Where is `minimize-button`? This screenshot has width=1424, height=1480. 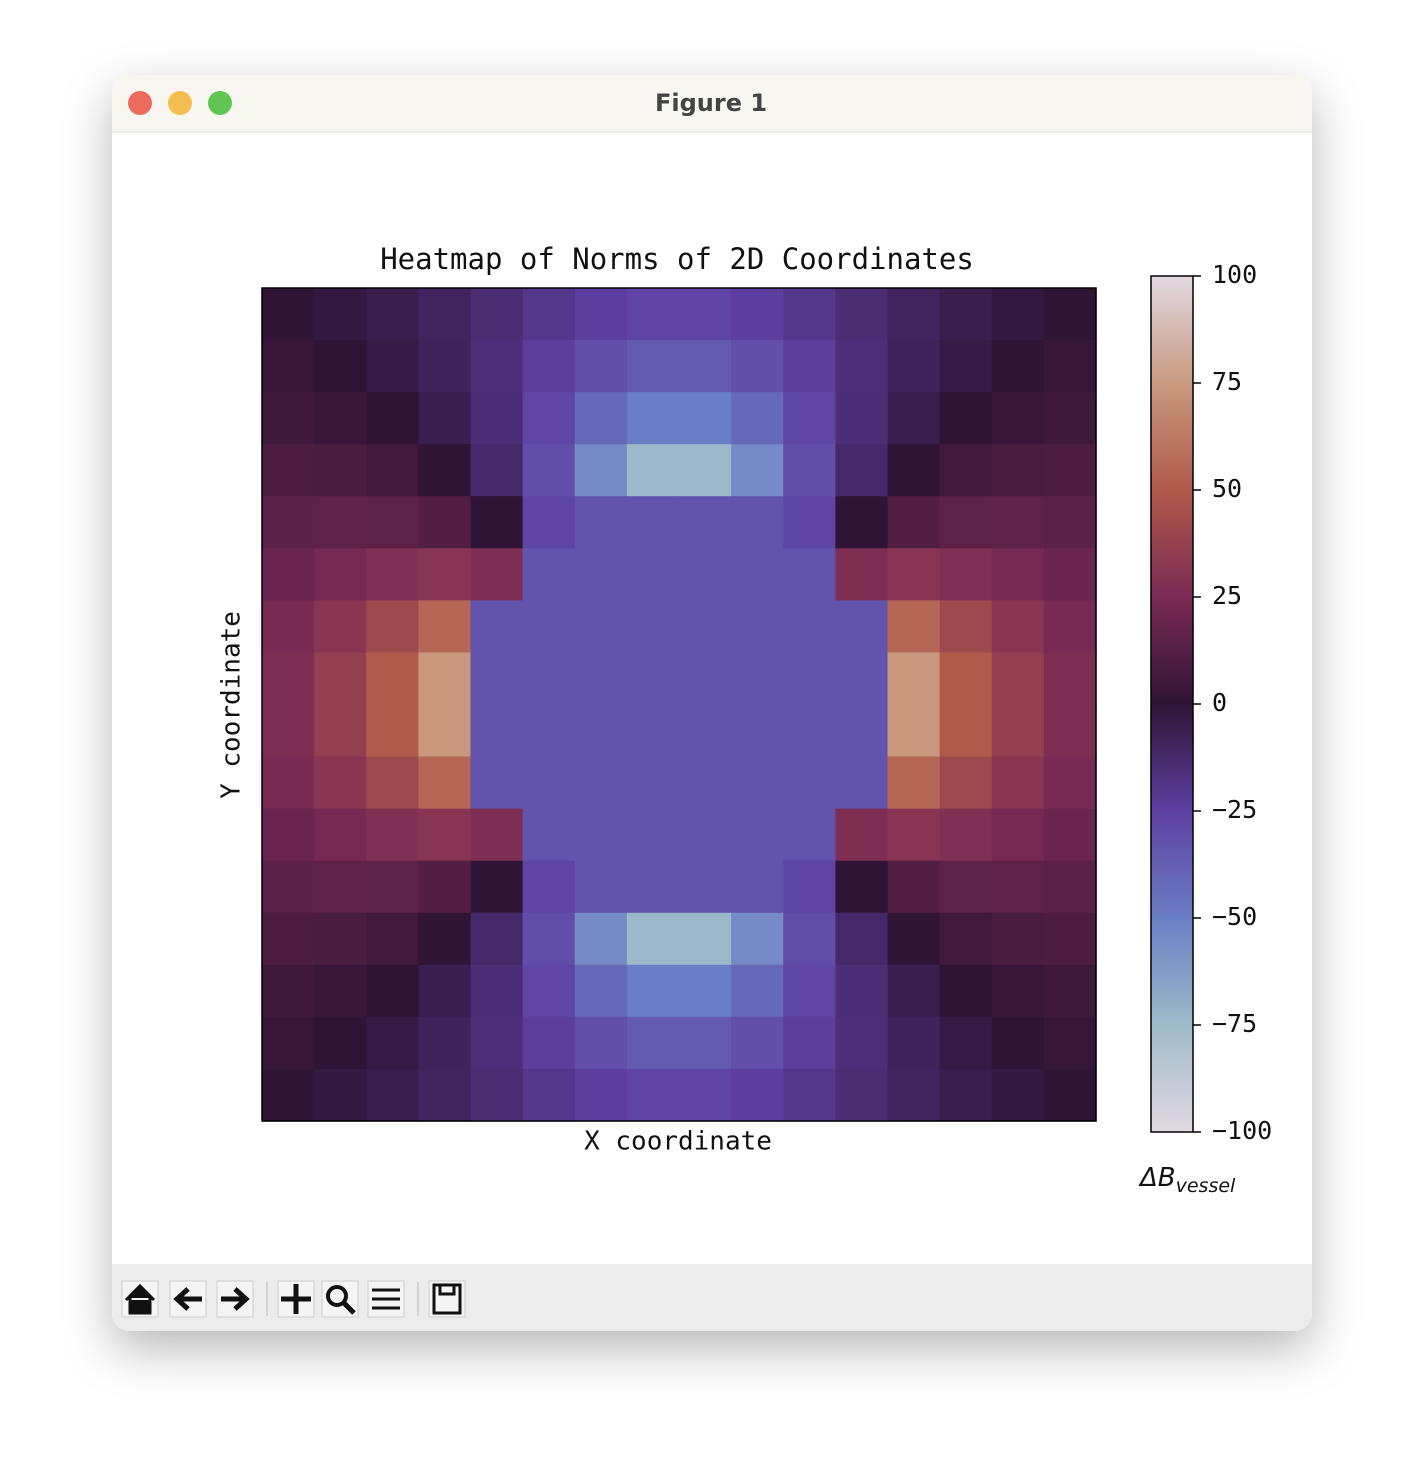 minimize-button is located at coordinates (180, 103).